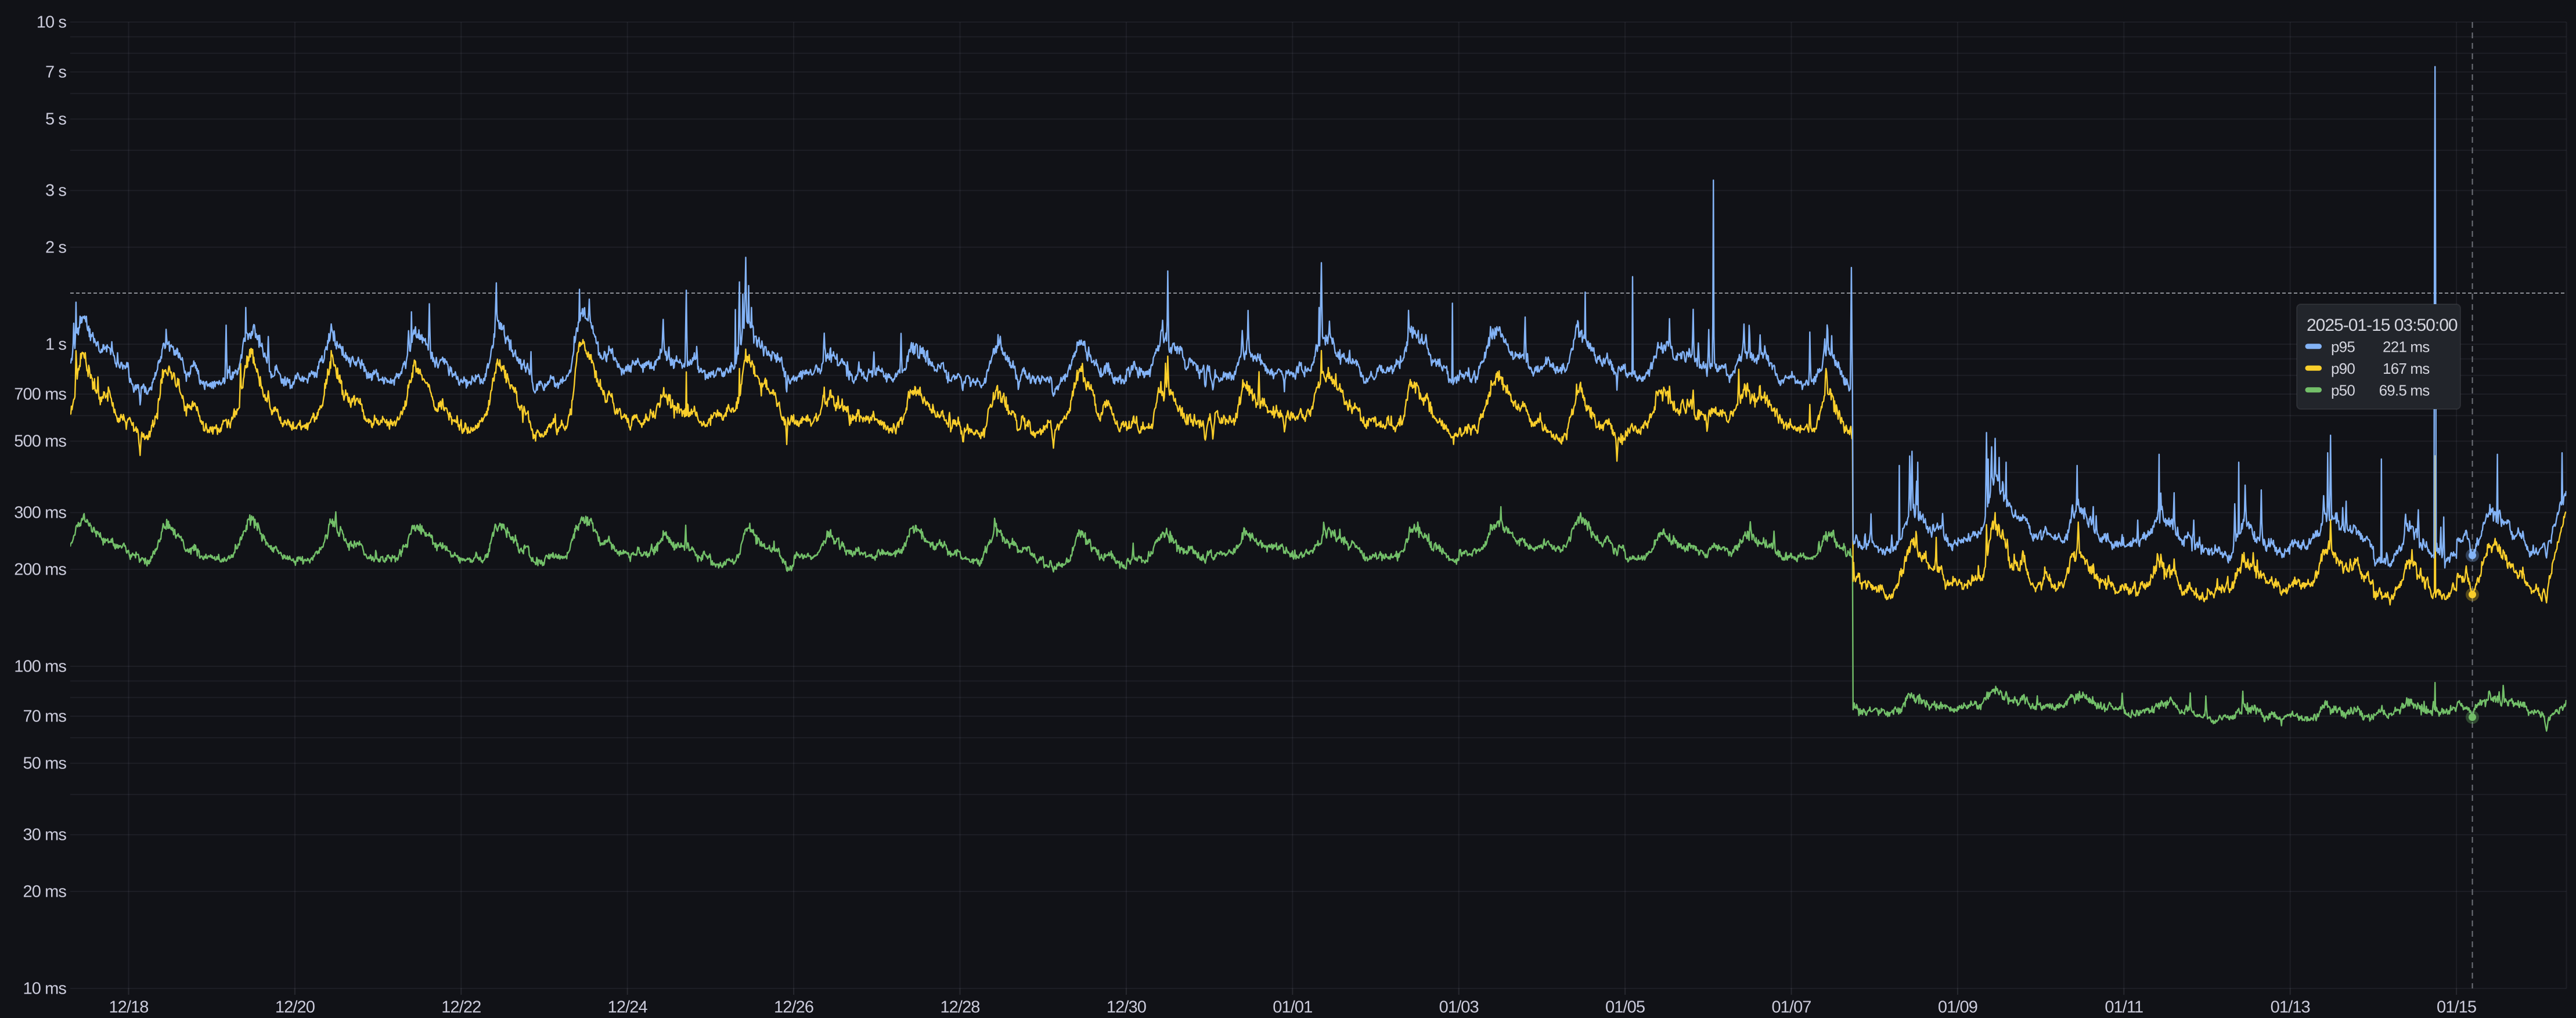 The width and height of the screenshot is (2576, 1018). I want to click on svg-text: p95, so click(2343, 347).